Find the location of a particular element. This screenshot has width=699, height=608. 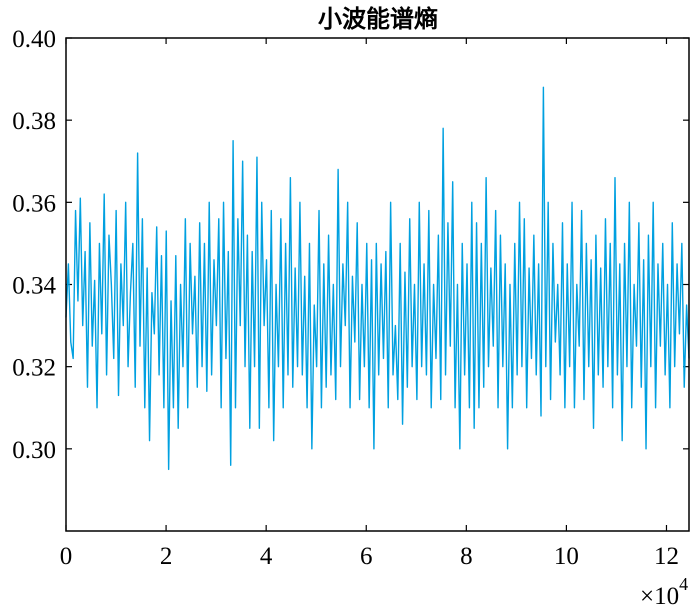

x-tick-label: 8 is located at coordinates (466, 556).